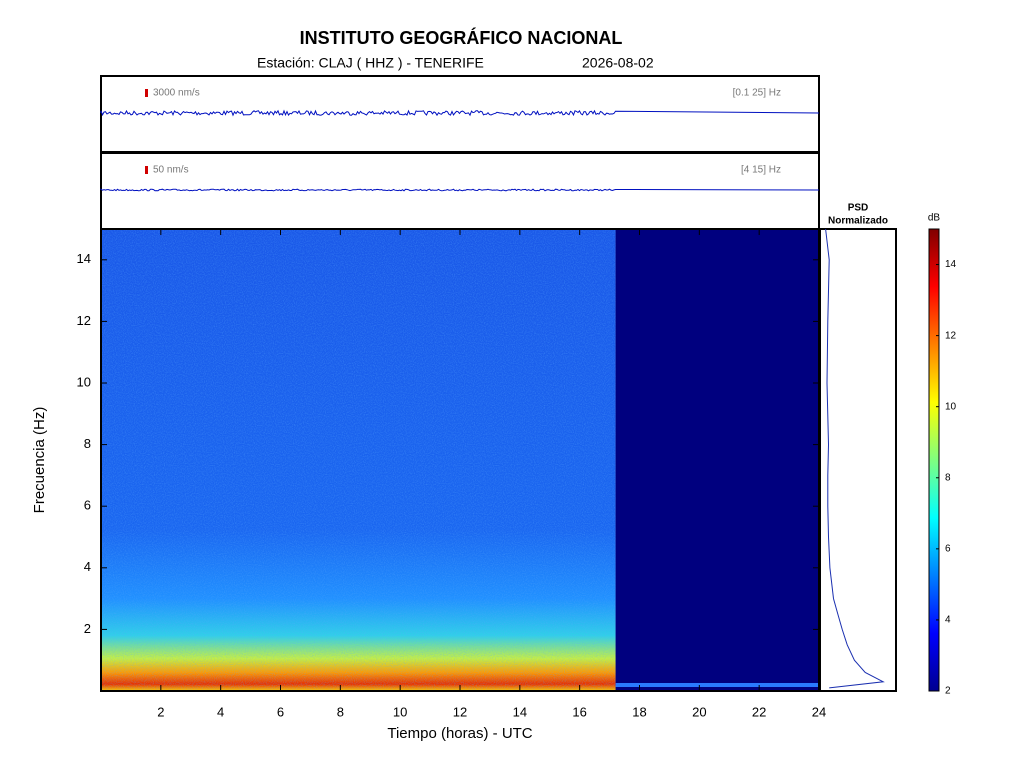 Image resolution: width=1024 pixels, height=768 pixels. What do you see at coordinates (757, 93) in the screenshot?
I see `band-label: [0.1 25] Hz` at bounding box center [757, 93].